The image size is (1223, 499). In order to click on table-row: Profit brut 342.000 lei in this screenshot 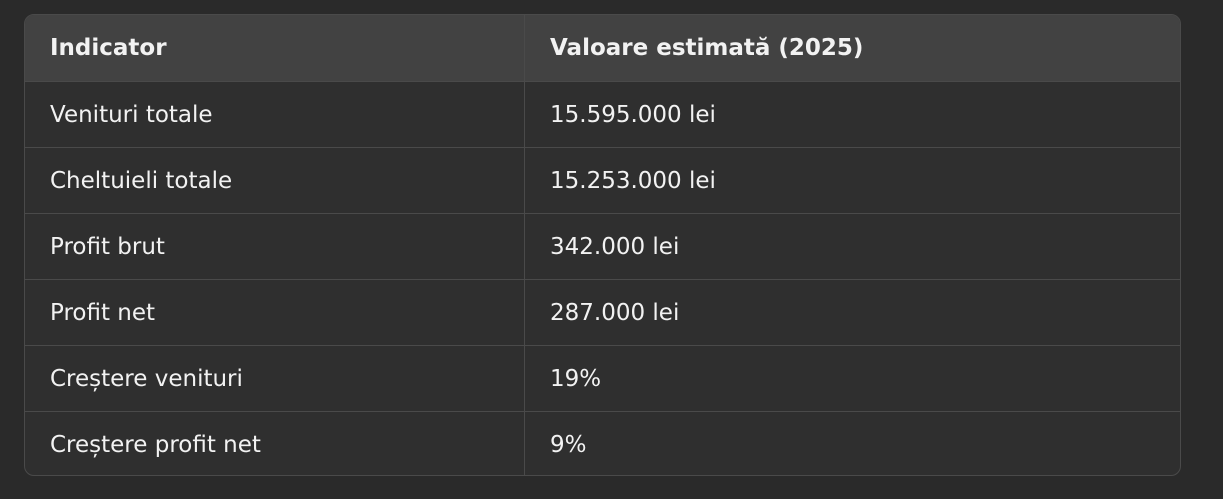, I will do `click(602, 246)`.